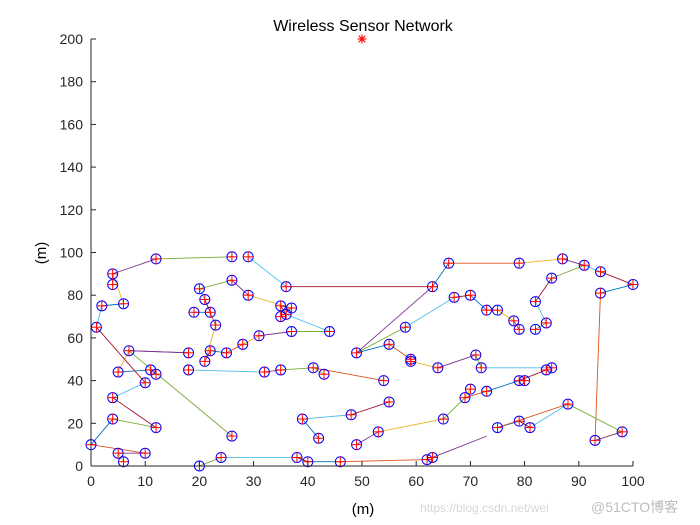 Image resolution: width=700 pixels, height=525 pixels. Describe the element at coordinates (75, 338) in the screenshot. I see `y-tick-label: 60` at that location.